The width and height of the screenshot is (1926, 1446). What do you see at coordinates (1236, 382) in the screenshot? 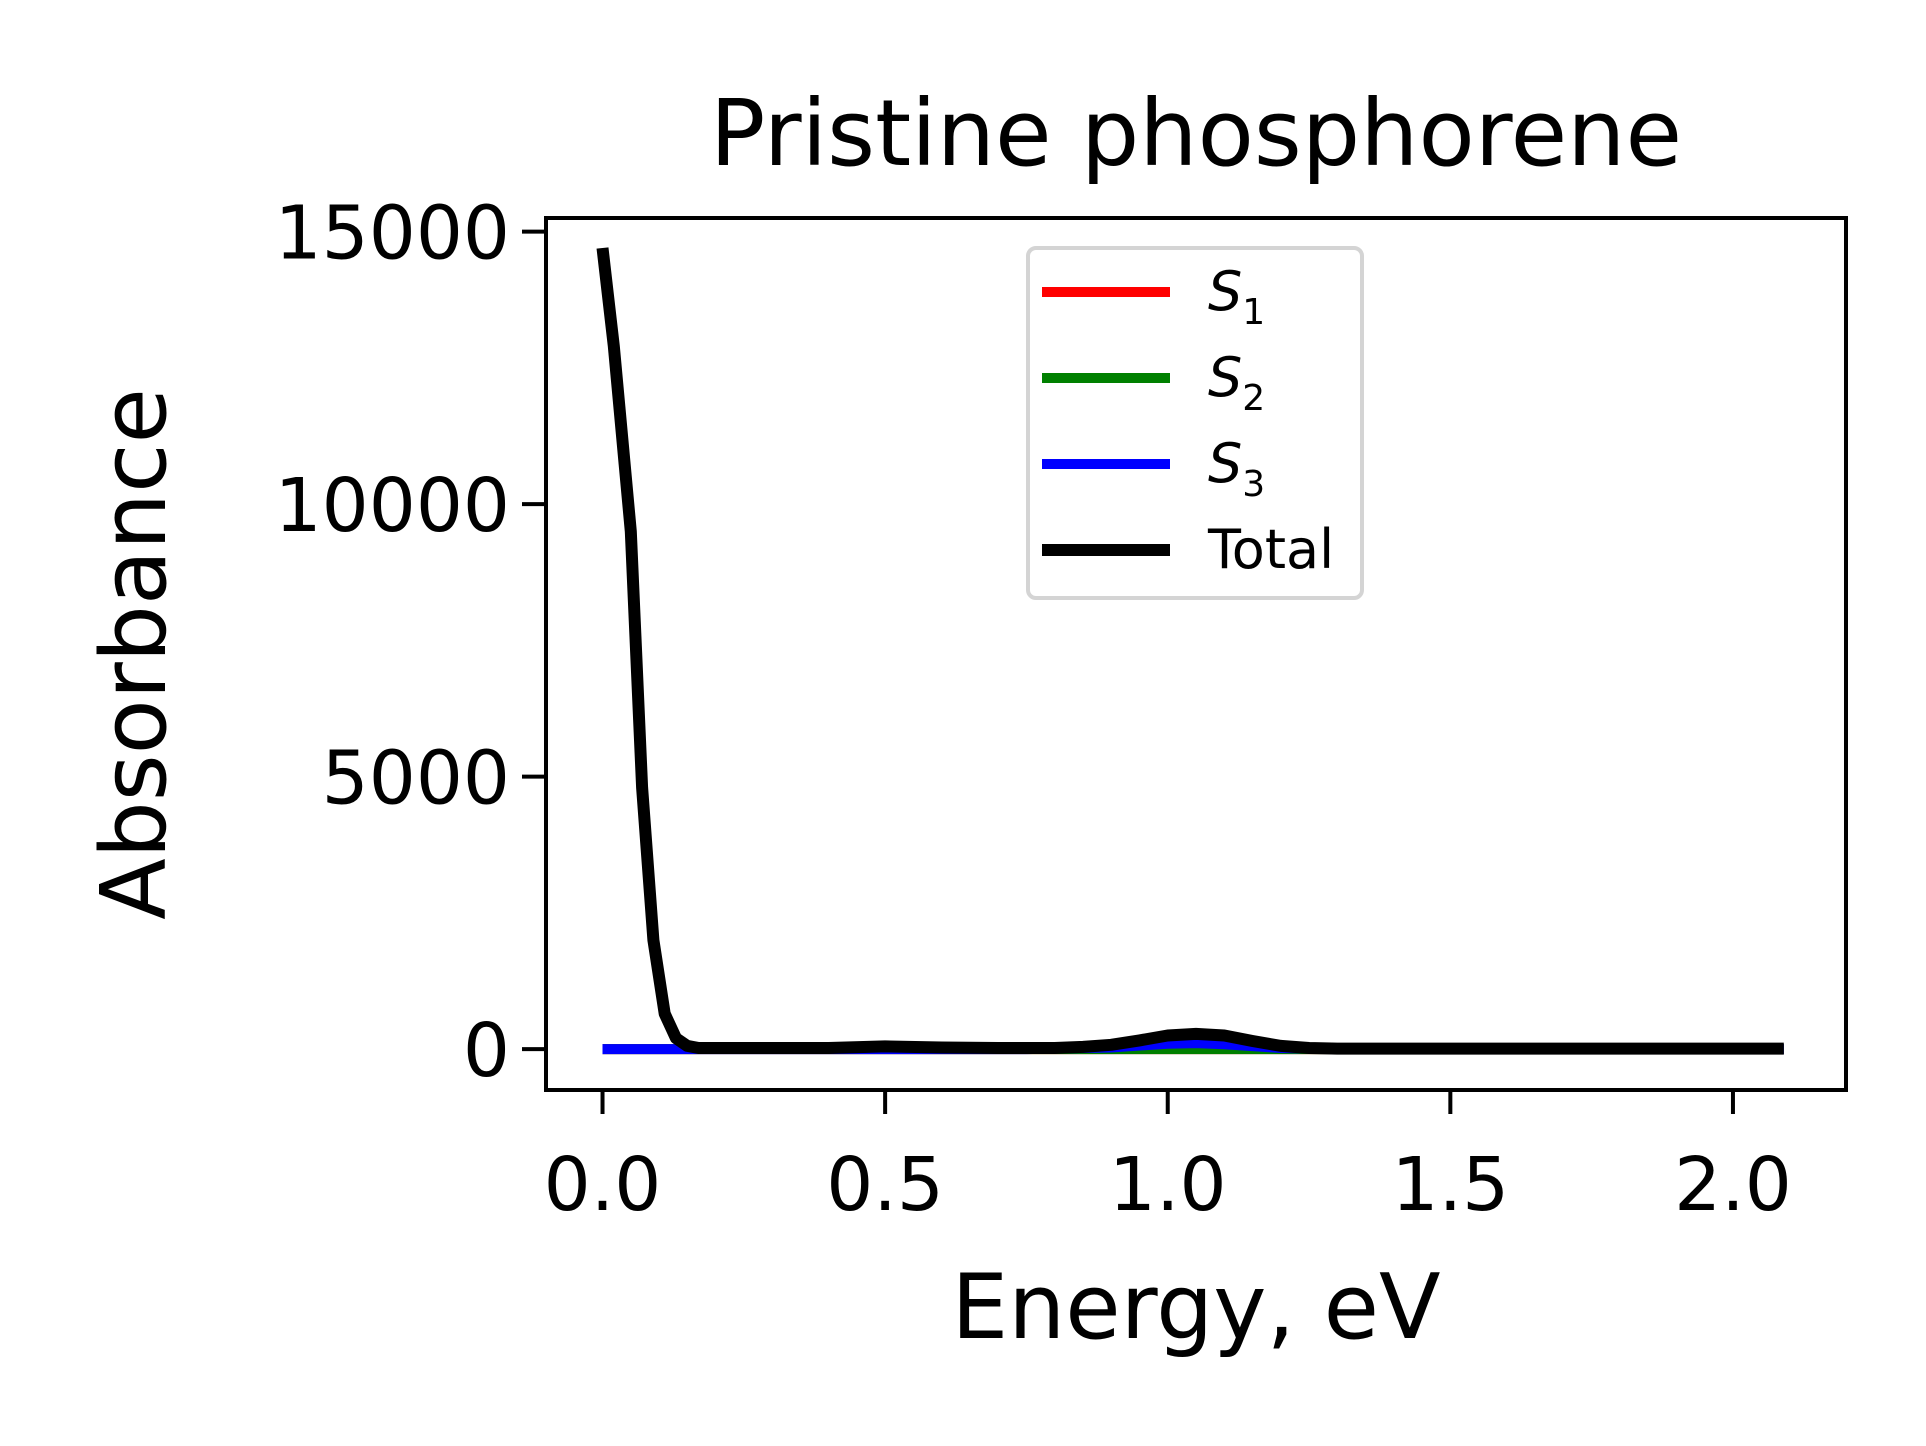
I see `legend-label-s2: S2` at bounding box center [1236, 382].